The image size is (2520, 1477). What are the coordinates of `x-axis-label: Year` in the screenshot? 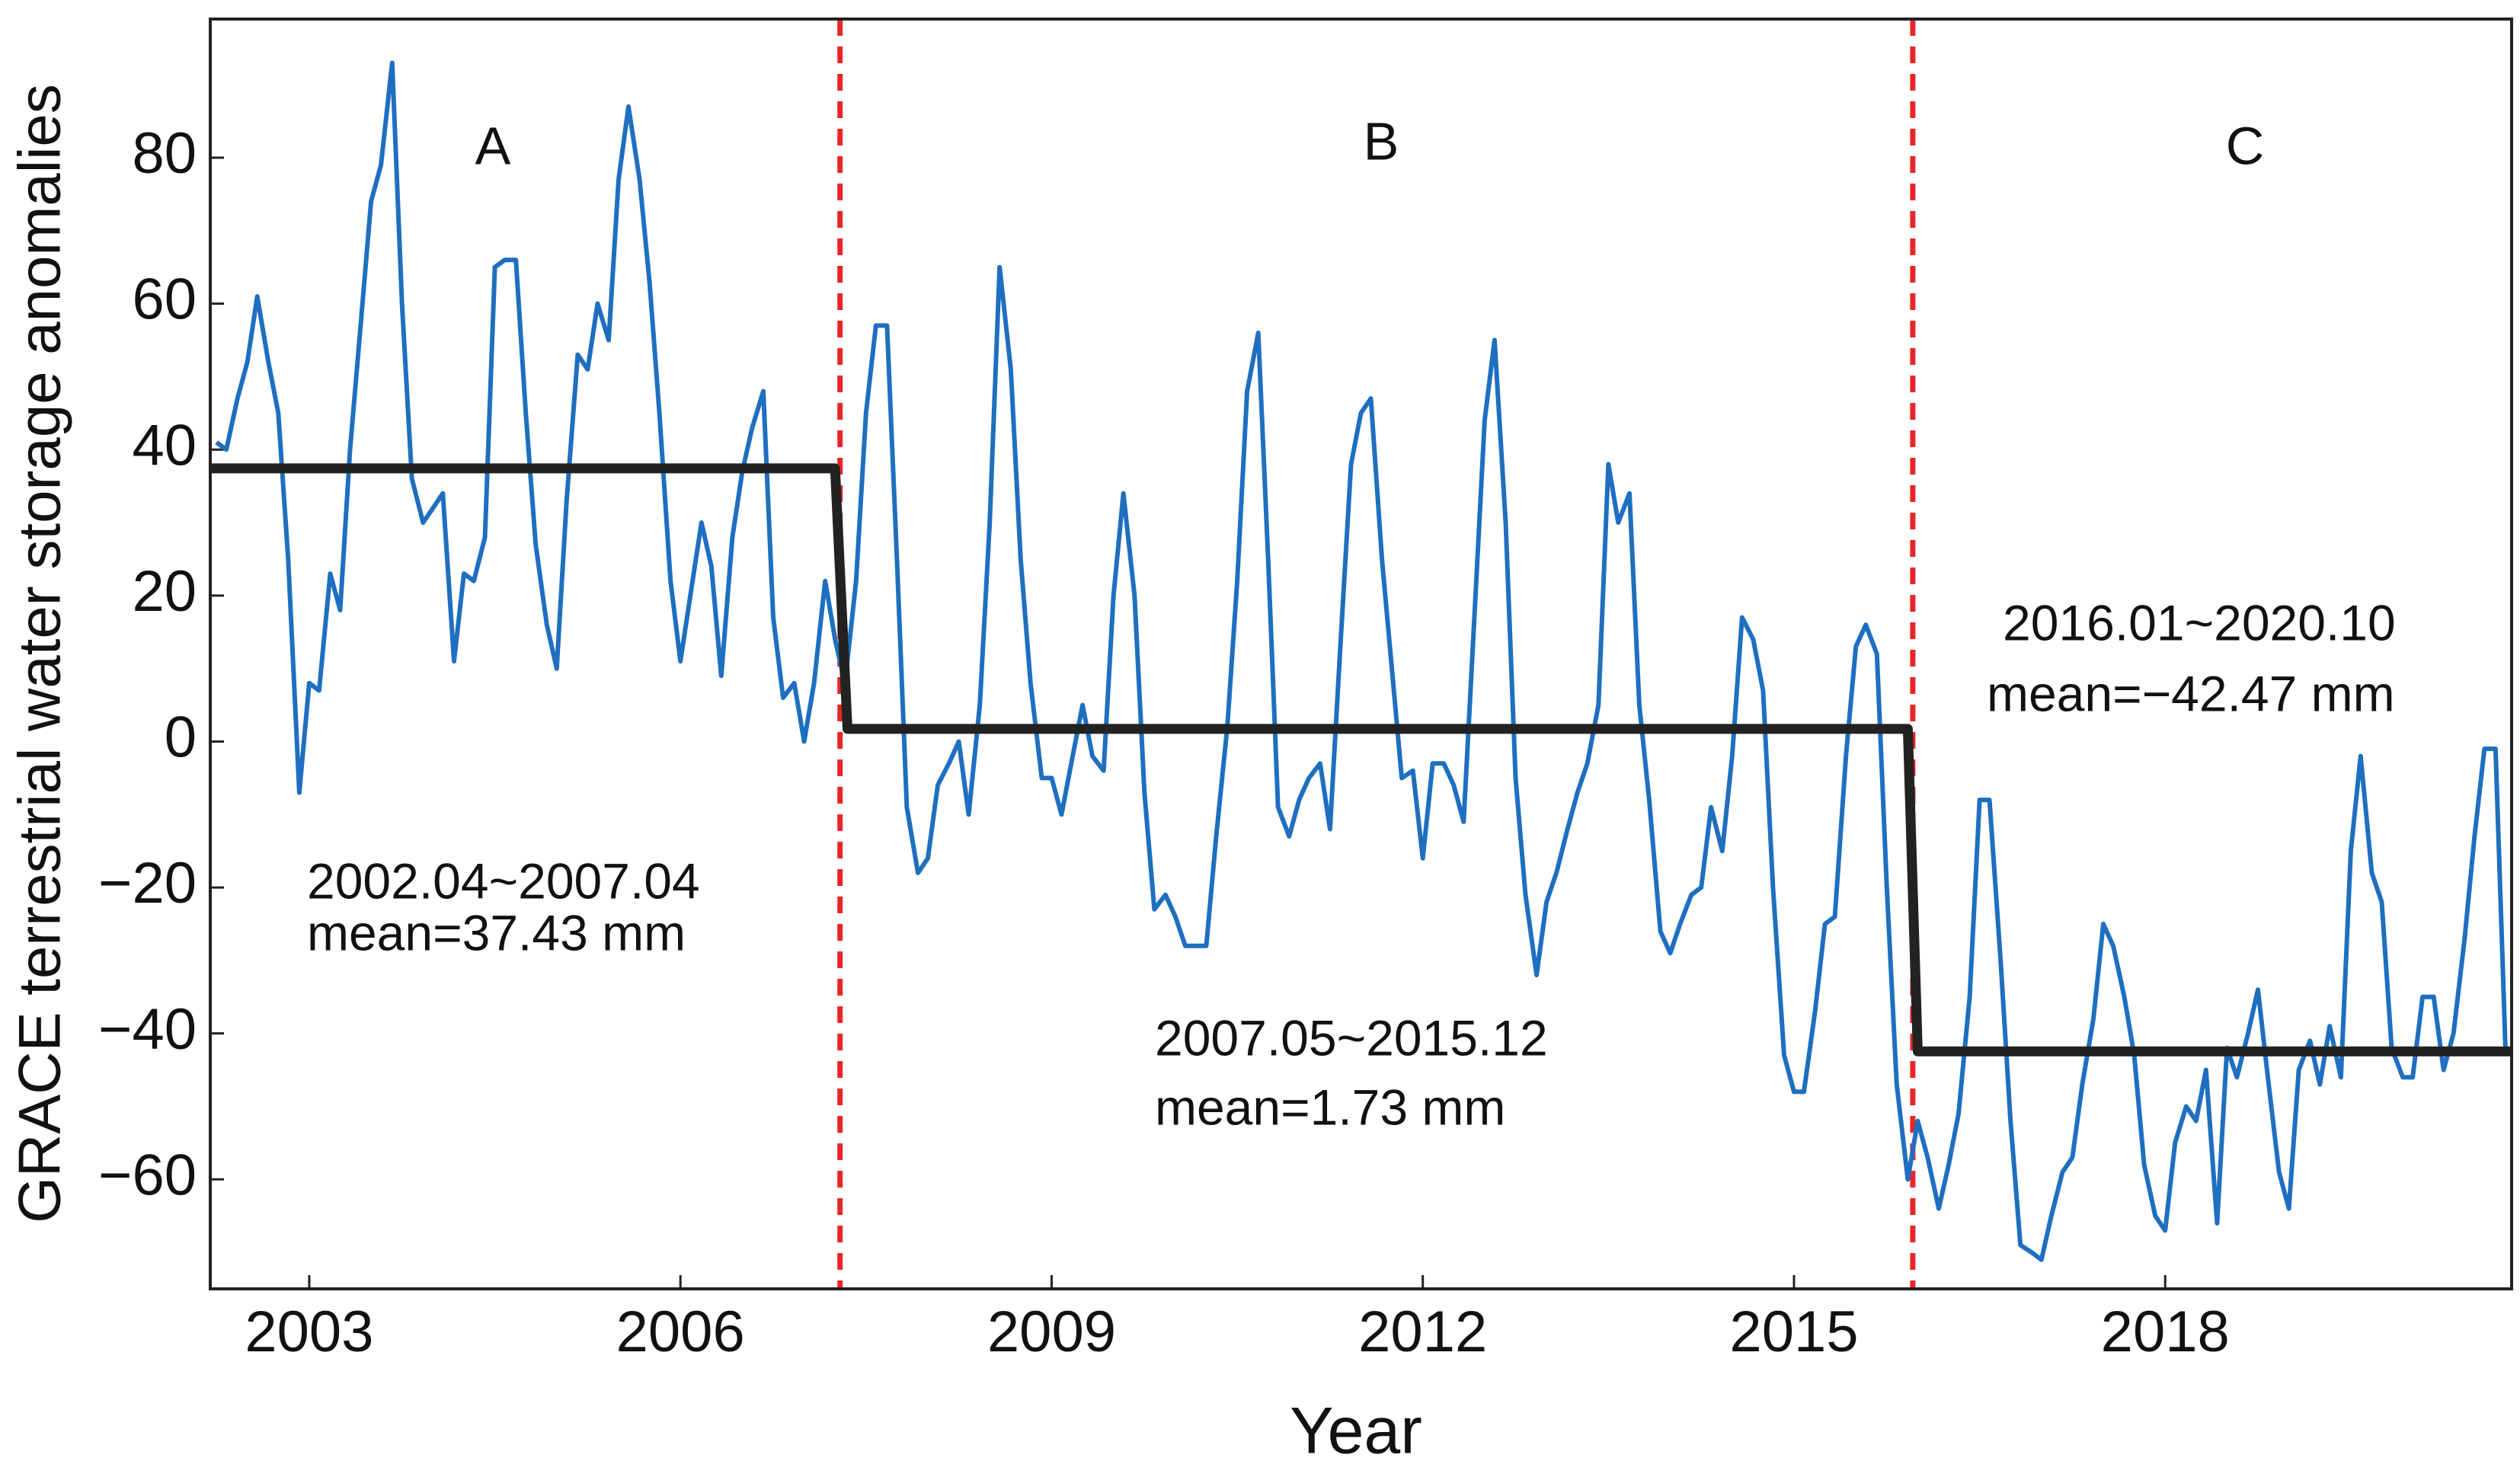 It's located at (1356, 1431).